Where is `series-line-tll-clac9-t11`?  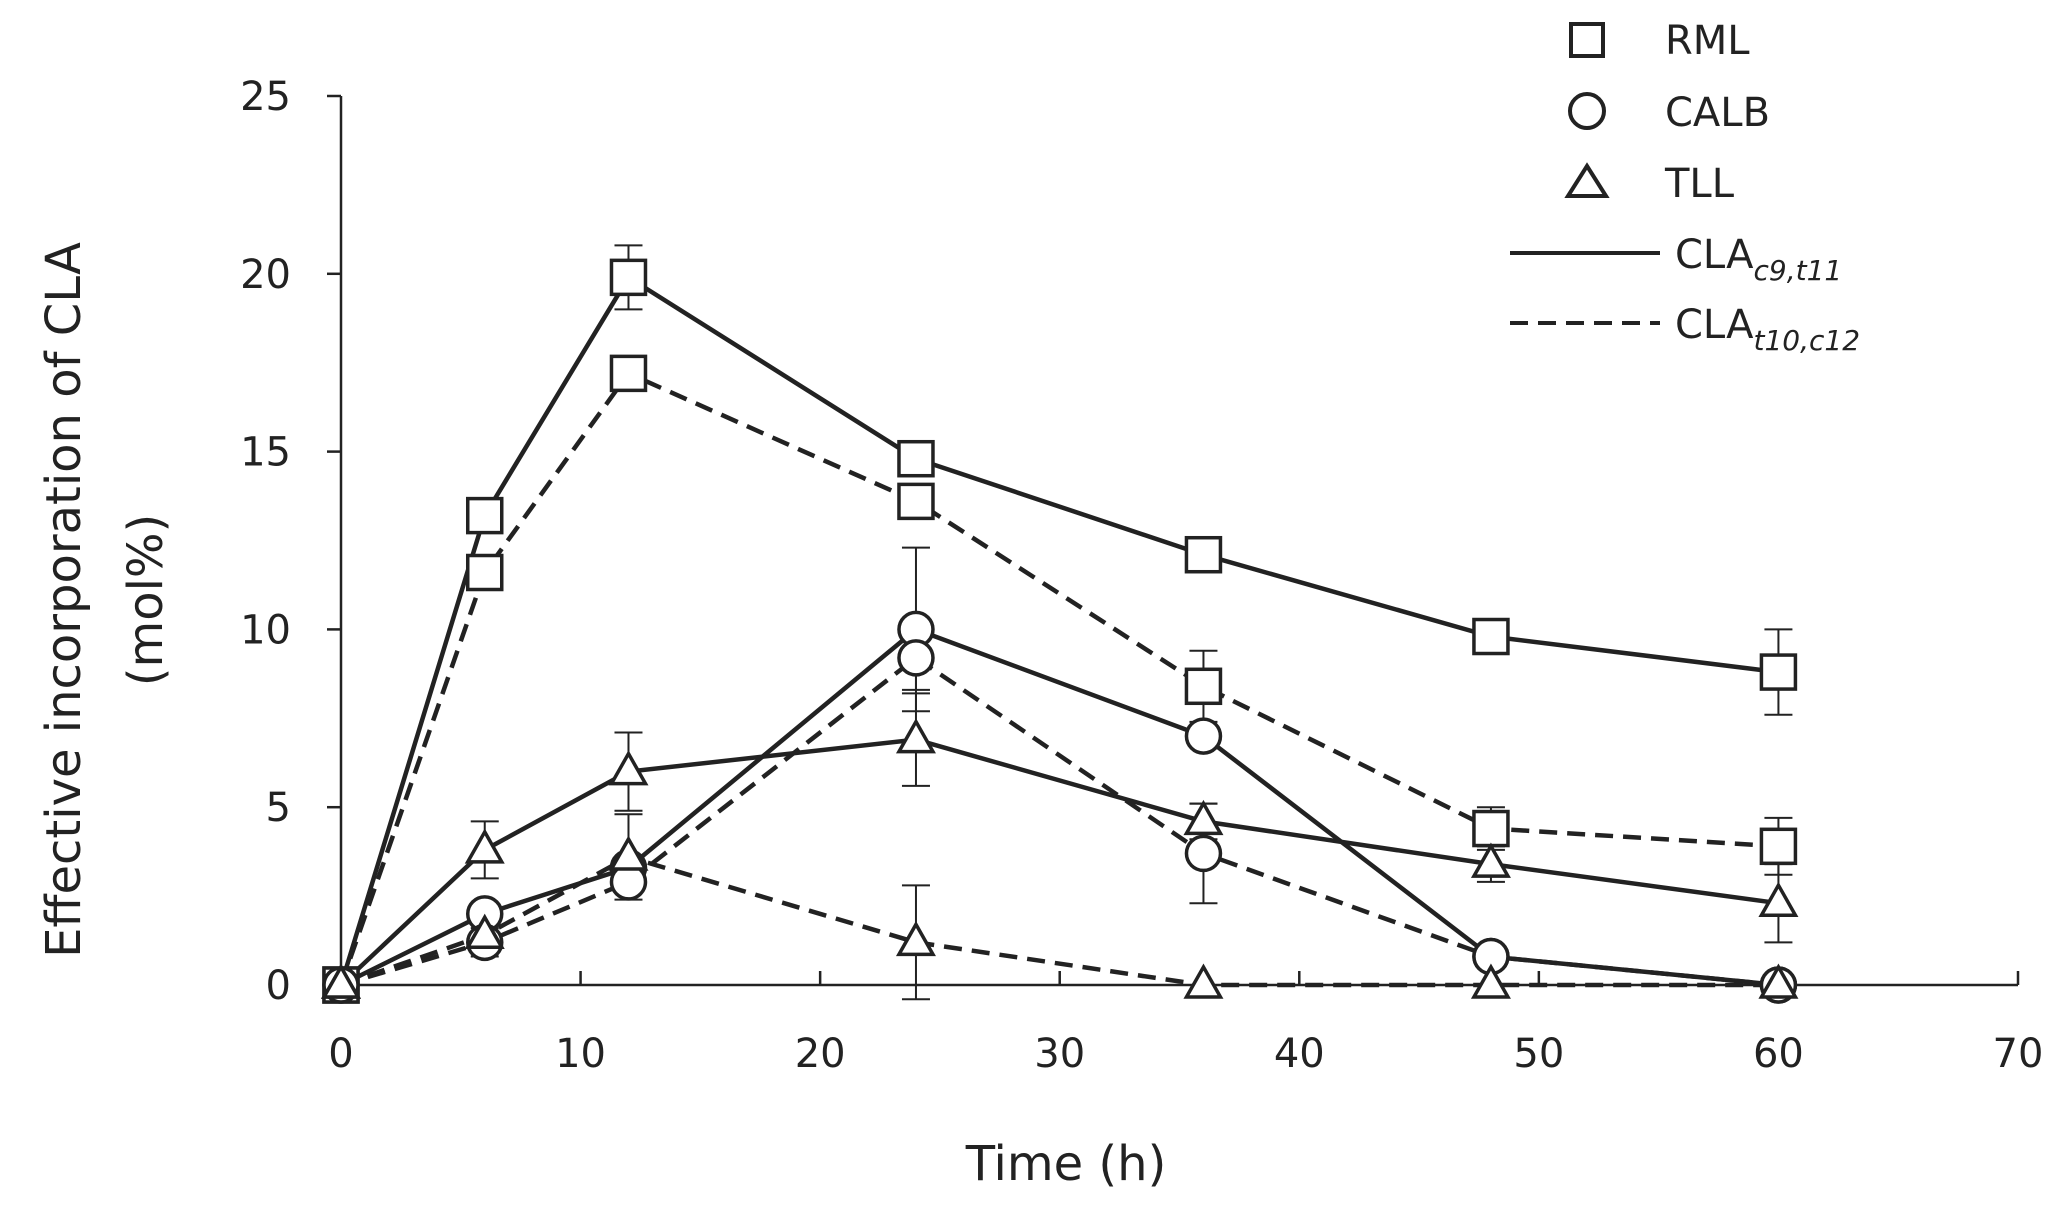 series-line-tll-clac9-t11 is located at coordinates (1059, 862).